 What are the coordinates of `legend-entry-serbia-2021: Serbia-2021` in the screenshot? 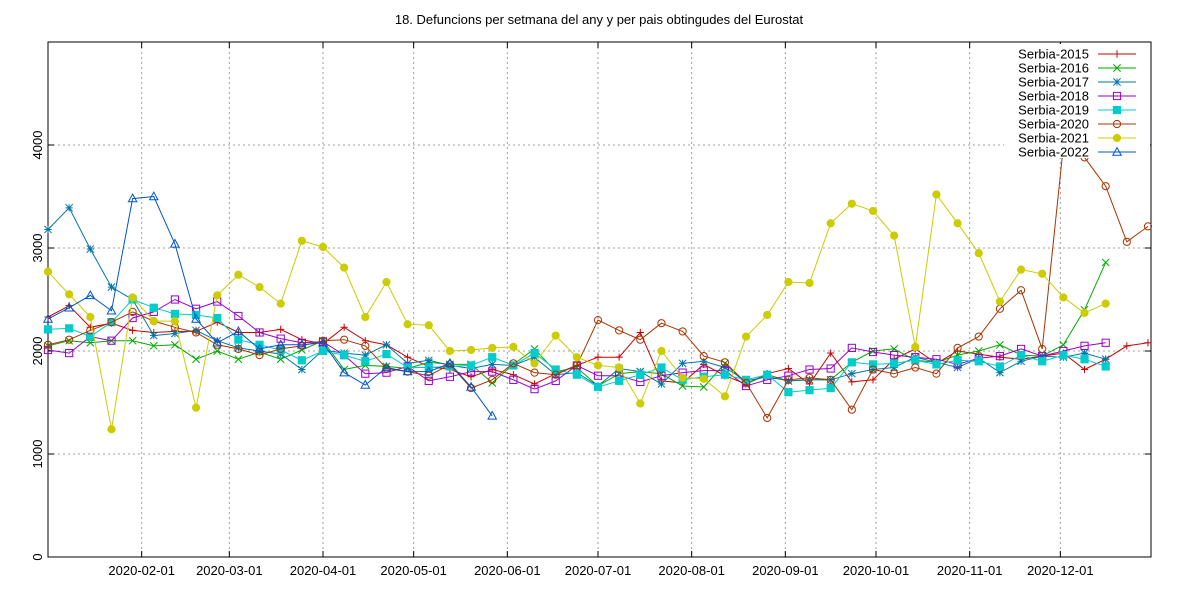 It's located at (1077, 138).